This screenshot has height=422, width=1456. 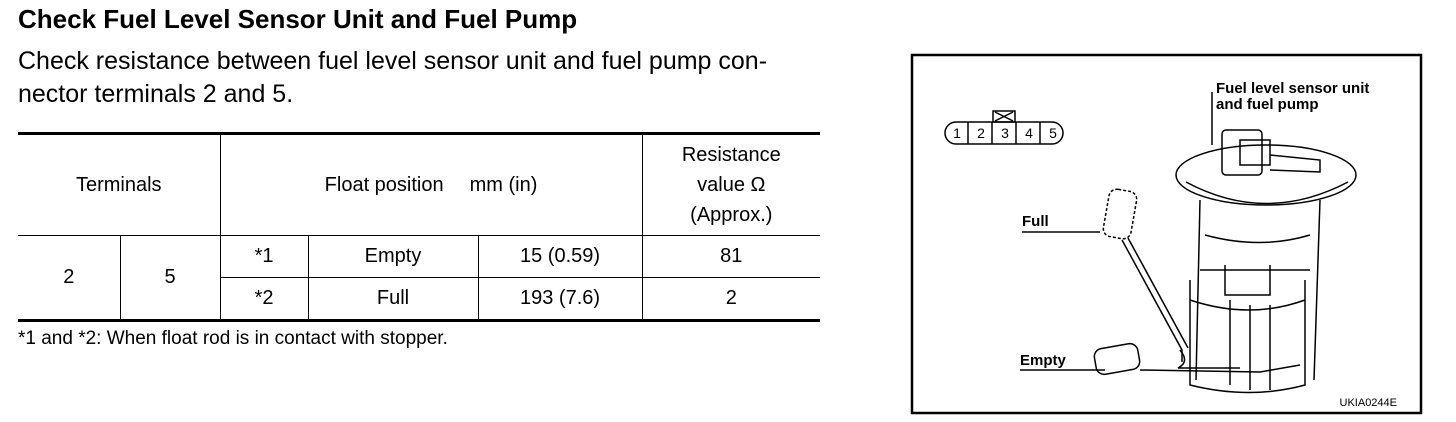 What do you see at coordinates (731, 155) in the screenshot?
I see `header-text: Resistance` at bounding box center [731, 155].